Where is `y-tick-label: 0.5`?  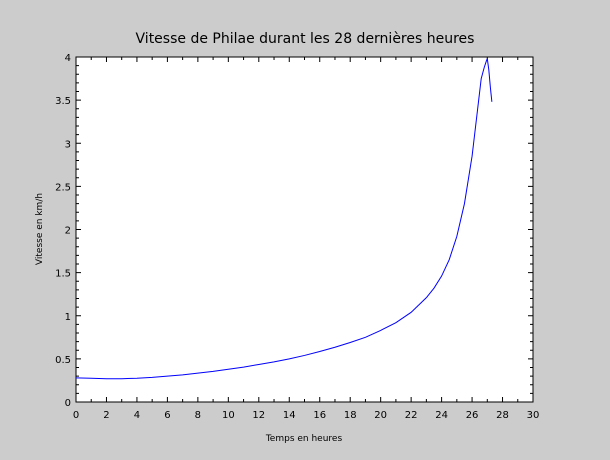
y-tick-label: 0.5 is located at coordinates (63, 360).